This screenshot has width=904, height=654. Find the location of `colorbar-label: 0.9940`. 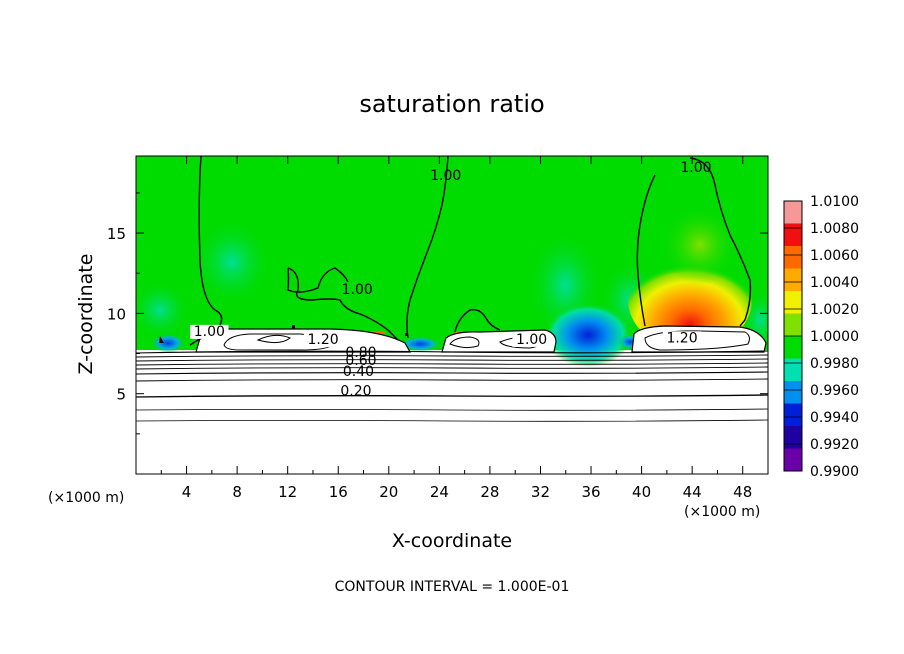

colorbar-label: 0.9940 is located at coordinates (834, 418).